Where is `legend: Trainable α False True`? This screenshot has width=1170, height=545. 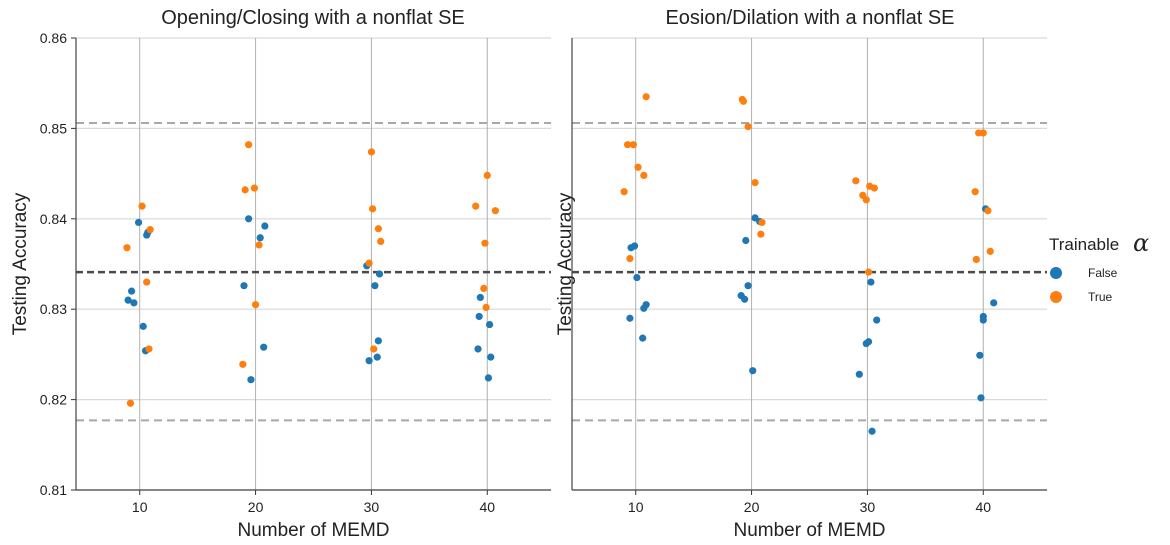
legend: Trainable α False True is located at coordinates (1099, 266).